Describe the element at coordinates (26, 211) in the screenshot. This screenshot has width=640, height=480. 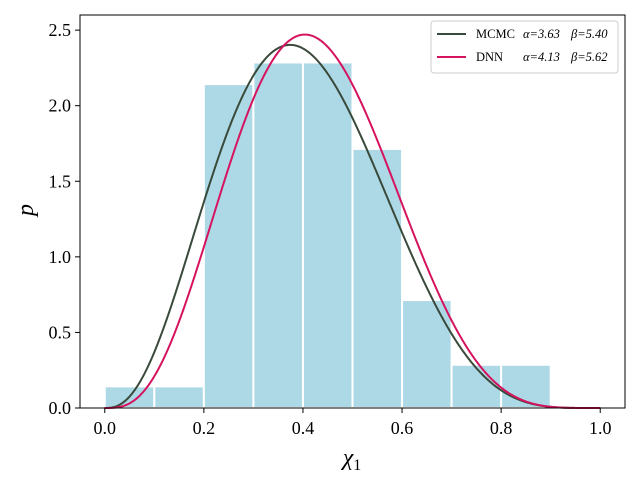
I see `y-axis-label: p` at that location.